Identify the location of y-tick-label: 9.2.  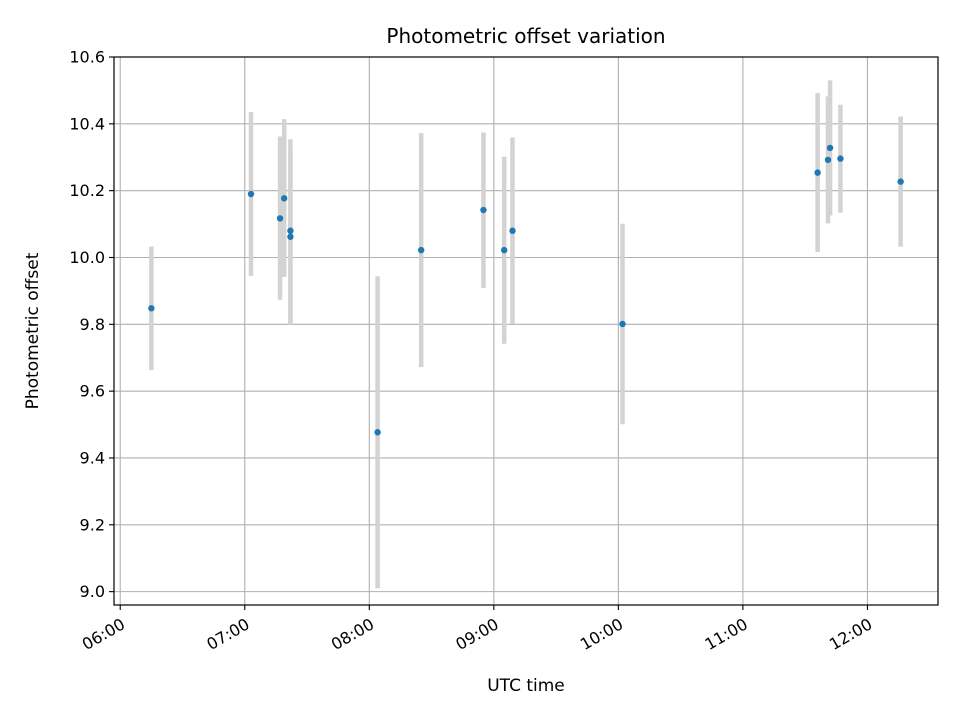
(92, 524).